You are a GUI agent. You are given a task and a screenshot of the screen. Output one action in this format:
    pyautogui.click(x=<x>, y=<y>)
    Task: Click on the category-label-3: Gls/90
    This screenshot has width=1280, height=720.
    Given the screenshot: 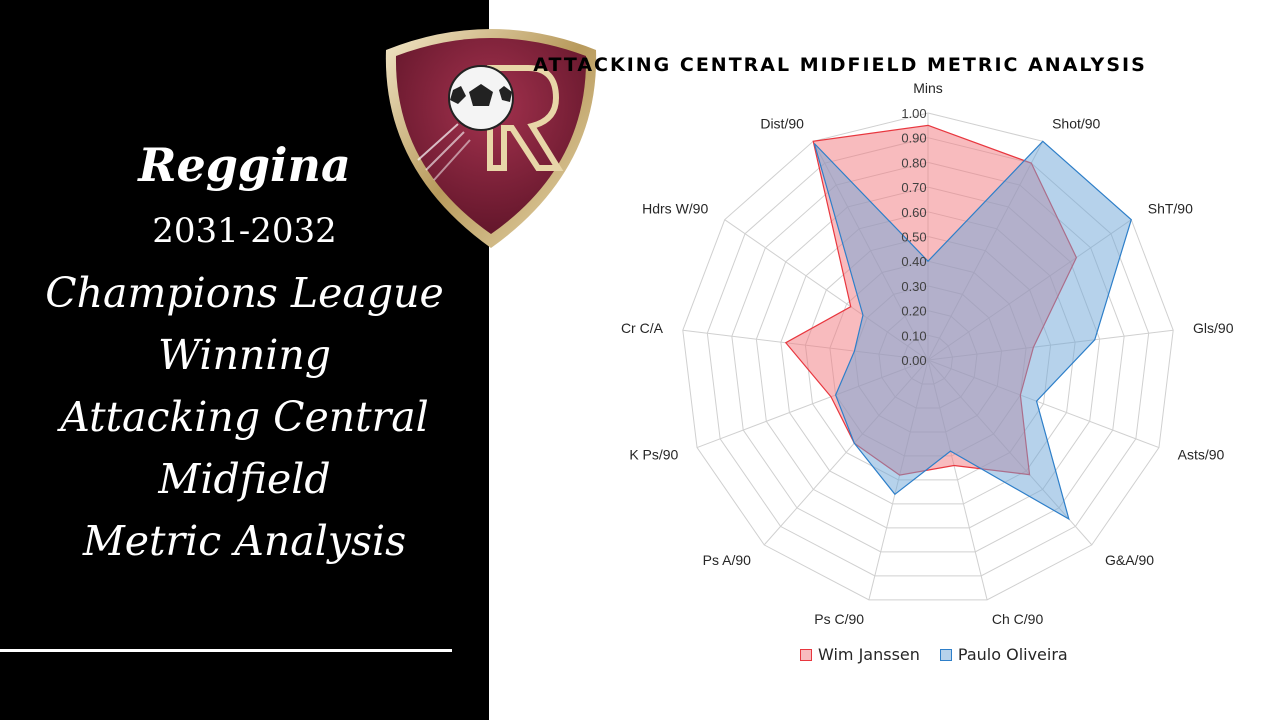 What is the action you would take?
    pyautogui.click(x=1213, y=328)
    